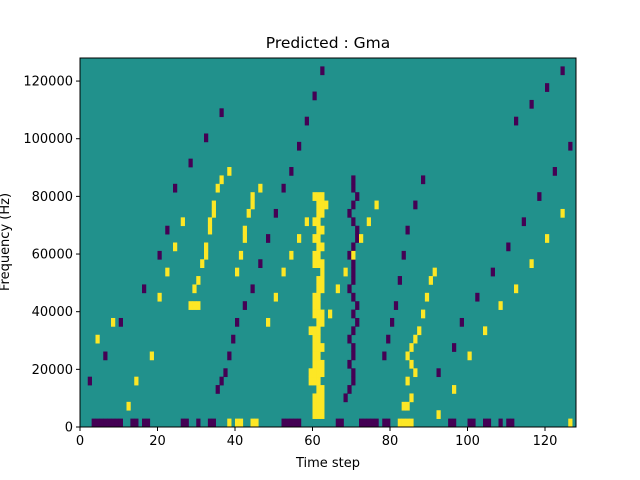 The width and height of the screenshot is (640, 480). Describe the element at coordinates (6, 242) in the screenshot. I see `y-axis-label: Frequency (Hz)` at that location.